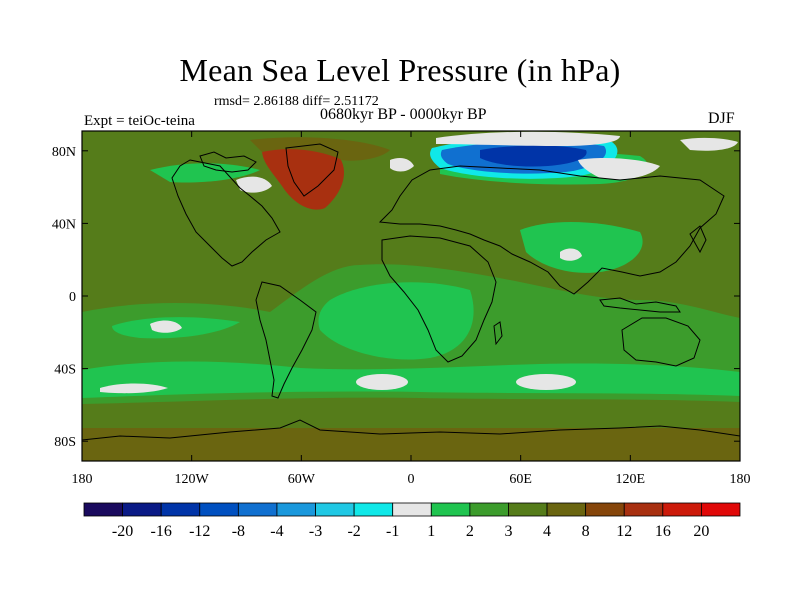  Describe the element at coordinates (411, 430) in the screenshot. I see `coast-antarctica` at that location.